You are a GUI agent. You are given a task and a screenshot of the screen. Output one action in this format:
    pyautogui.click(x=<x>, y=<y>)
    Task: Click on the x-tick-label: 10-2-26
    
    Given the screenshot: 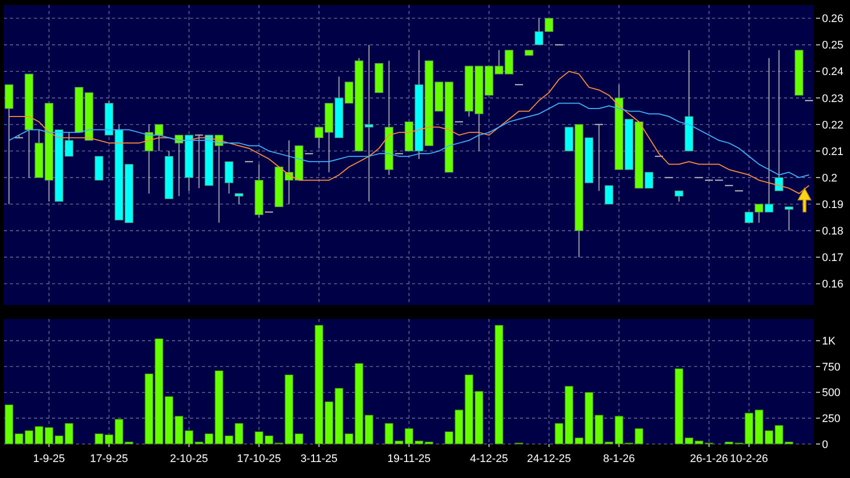 What is the action you would take?
    pyautogui.click(x=749, y=459)
    